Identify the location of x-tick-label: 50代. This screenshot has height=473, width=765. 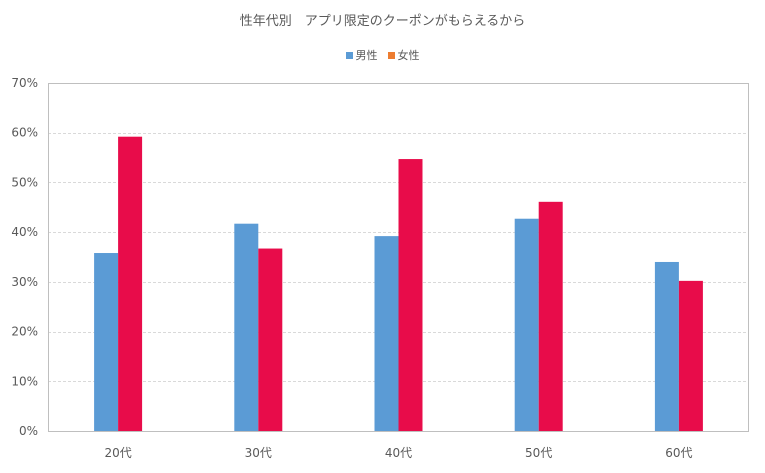
(538, 453).